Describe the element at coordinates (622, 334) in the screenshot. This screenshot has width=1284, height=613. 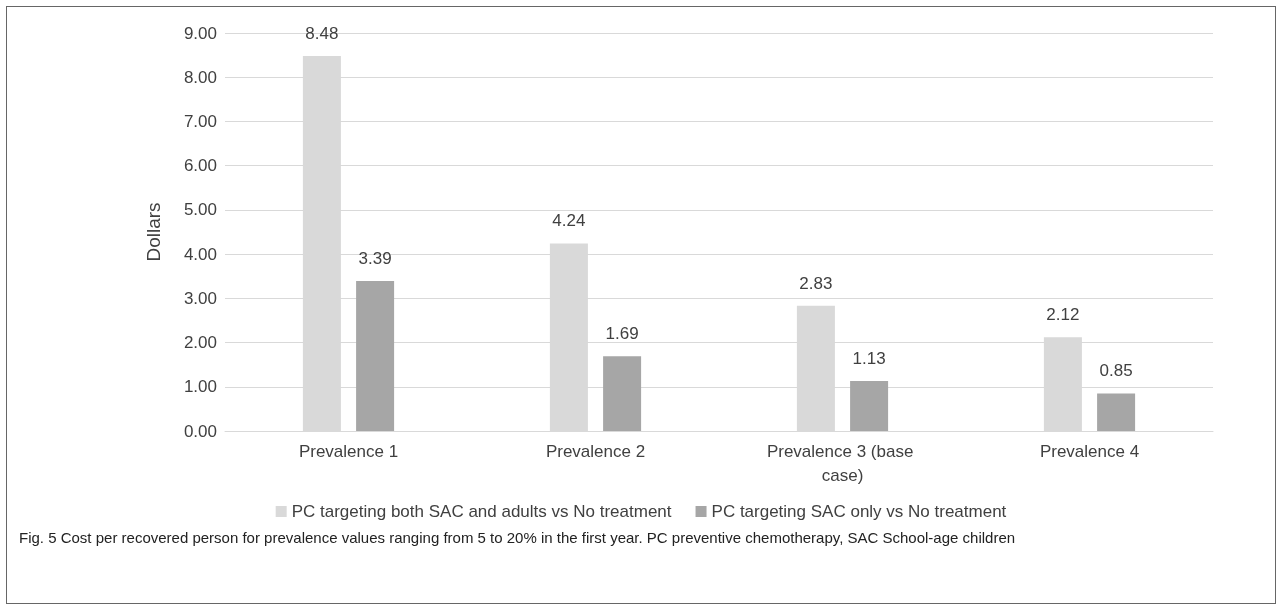
I see `data-label: 1.69` at that location.